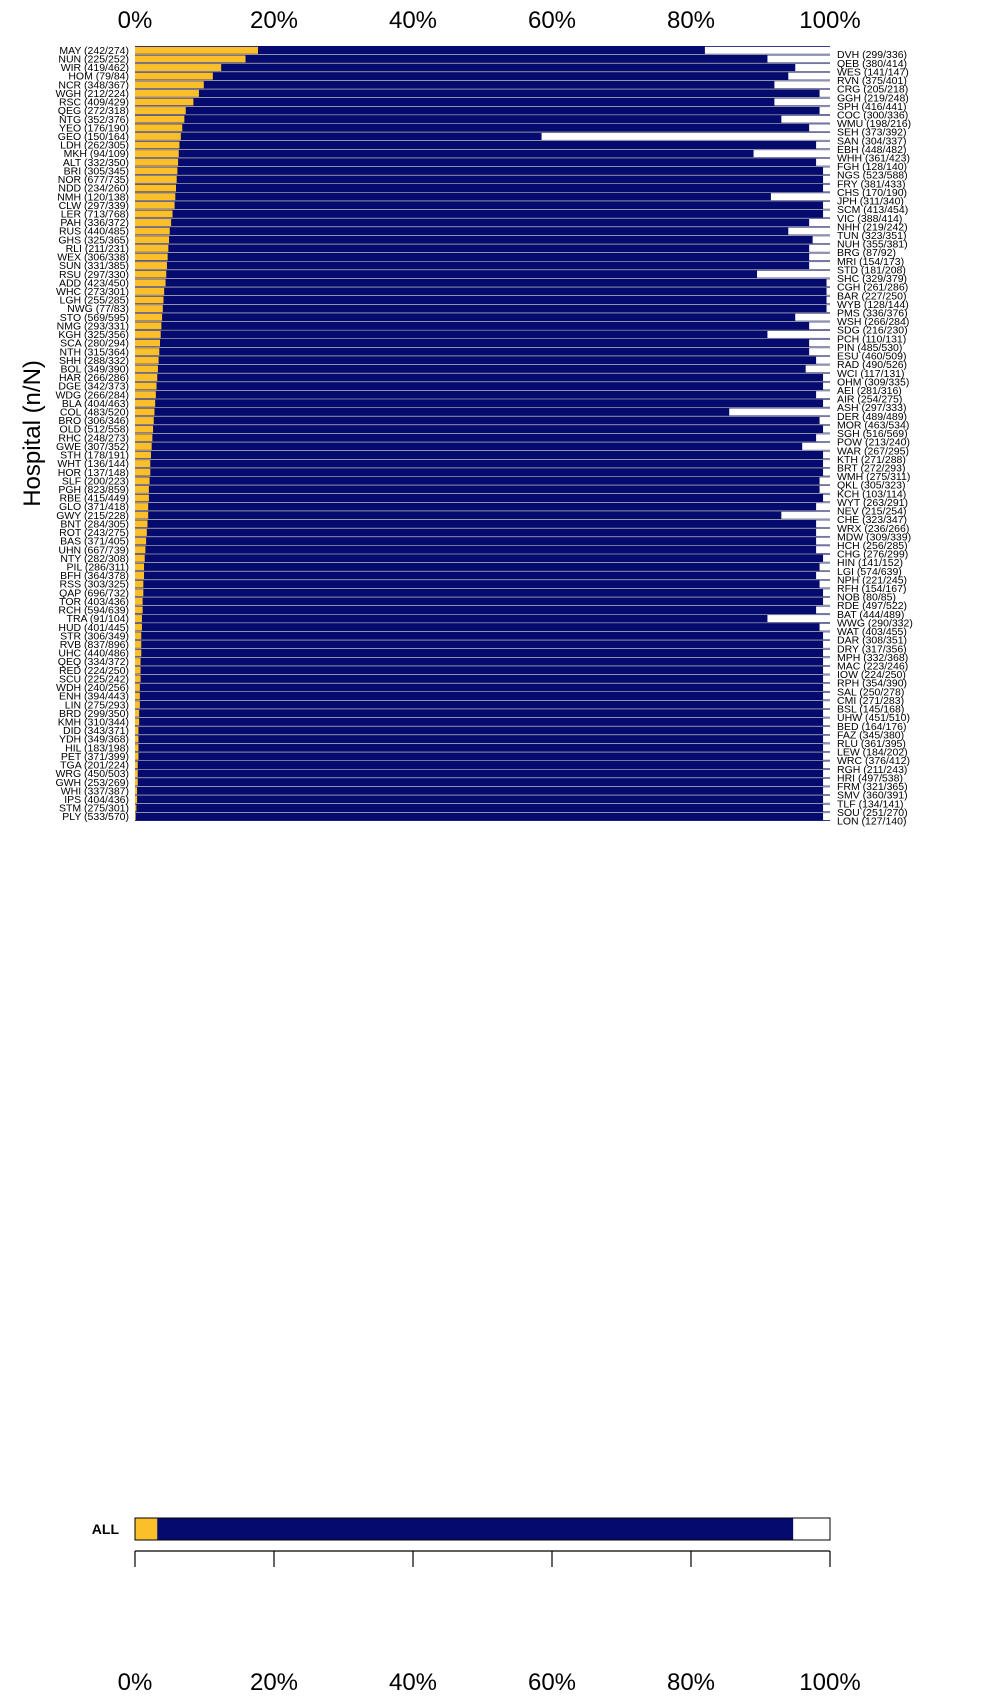  I want to click on row-label-left: WDH (240/256), so click(92, 688).